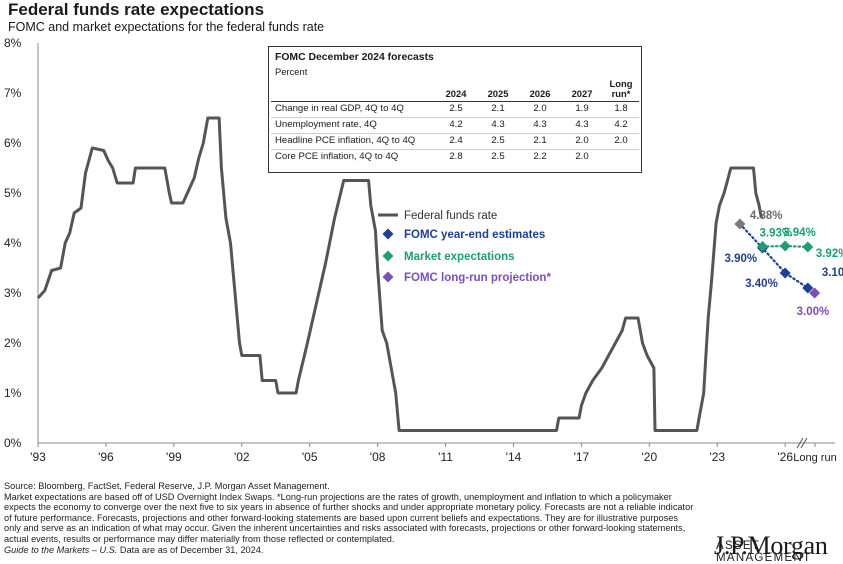 The height and width of the screenshot is (564, 843). I want to click on col-header: 2024, so click(456, 90).